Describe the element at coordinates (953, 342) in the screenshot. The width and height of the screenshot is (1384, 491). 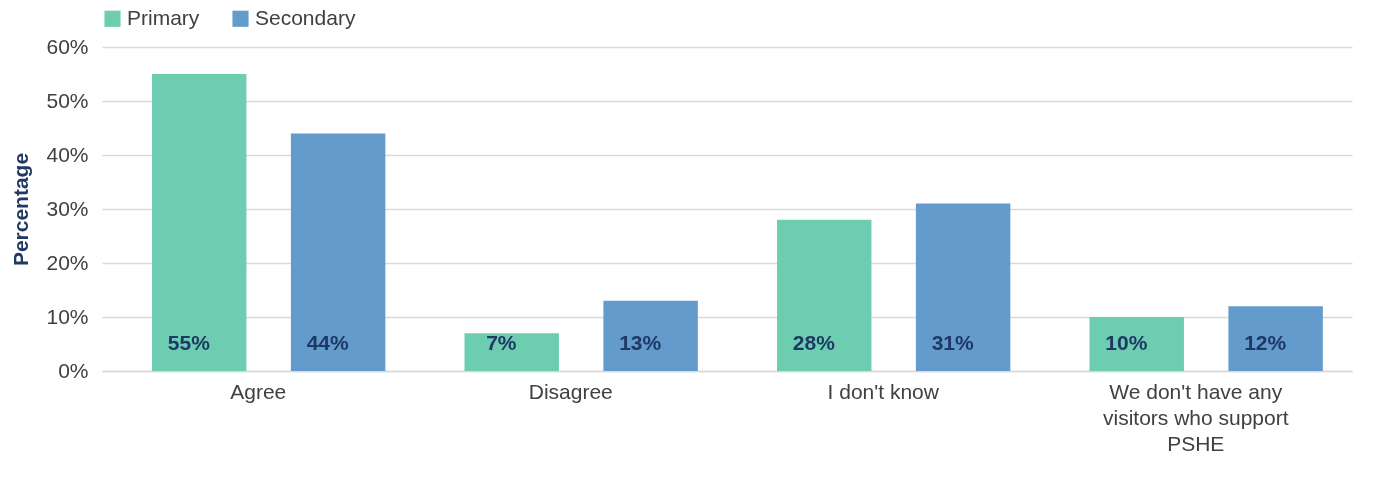
I see `data-label: 31%` at that location.